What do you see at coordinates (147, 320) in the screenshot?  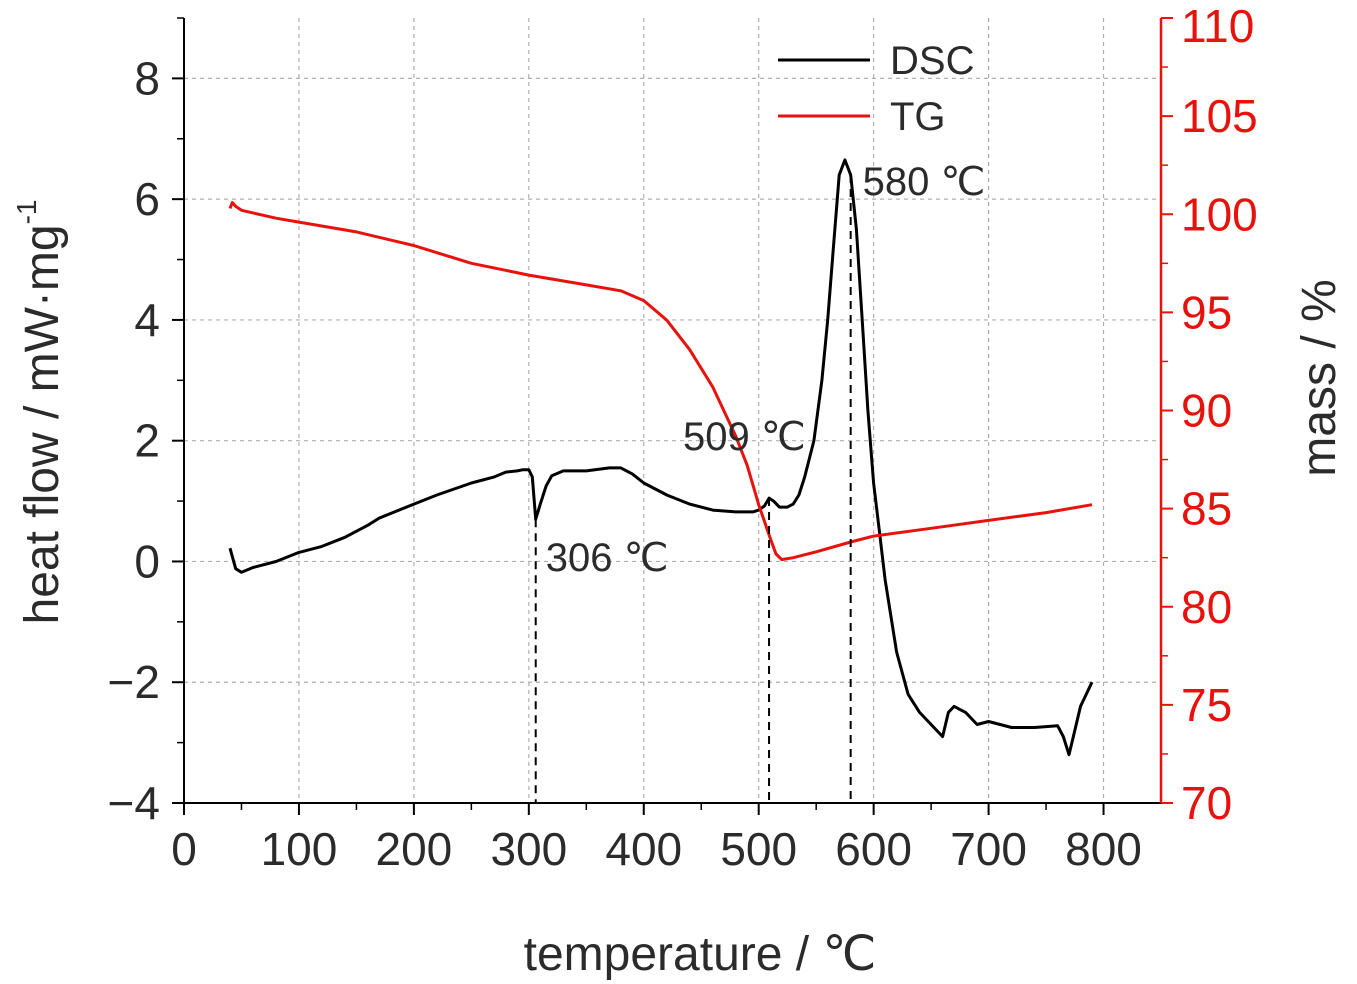 I see `y-left-tick-label: 4` at bounding box center [147, 320].